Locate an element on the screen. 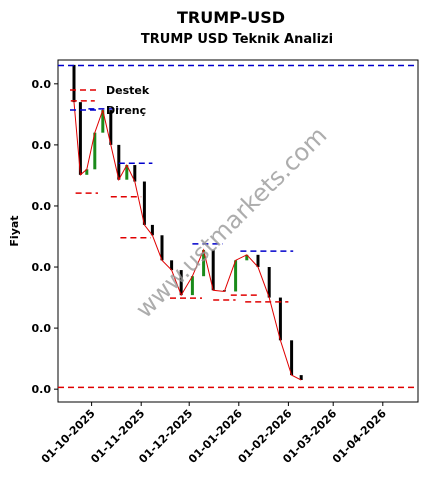 The height and width of the screenshot is (489, 424). chart-title: TRUMP-USD is located at coordinates (231, 17).